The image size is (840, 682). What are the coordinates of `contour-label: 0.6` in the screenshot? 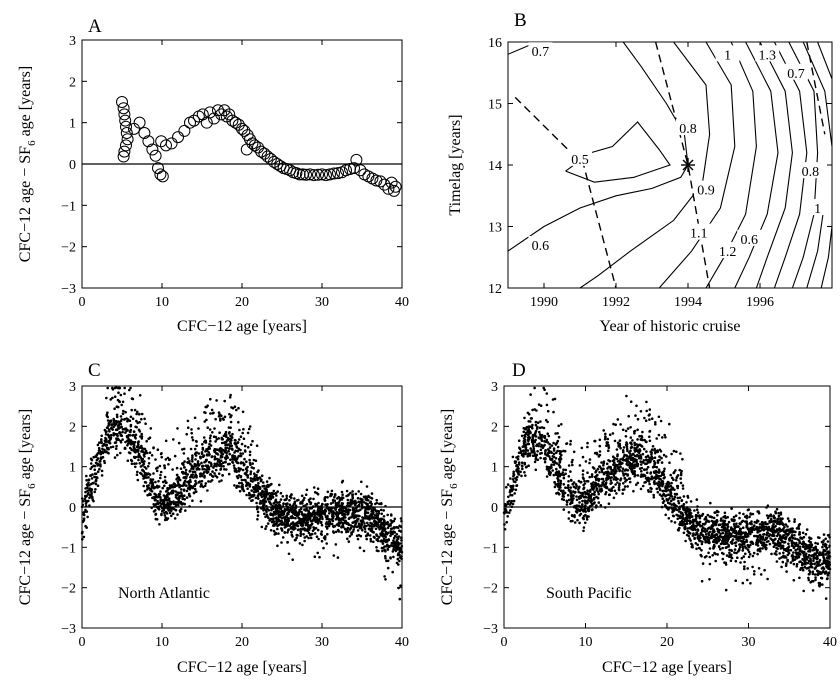 It's located at (749, 240).